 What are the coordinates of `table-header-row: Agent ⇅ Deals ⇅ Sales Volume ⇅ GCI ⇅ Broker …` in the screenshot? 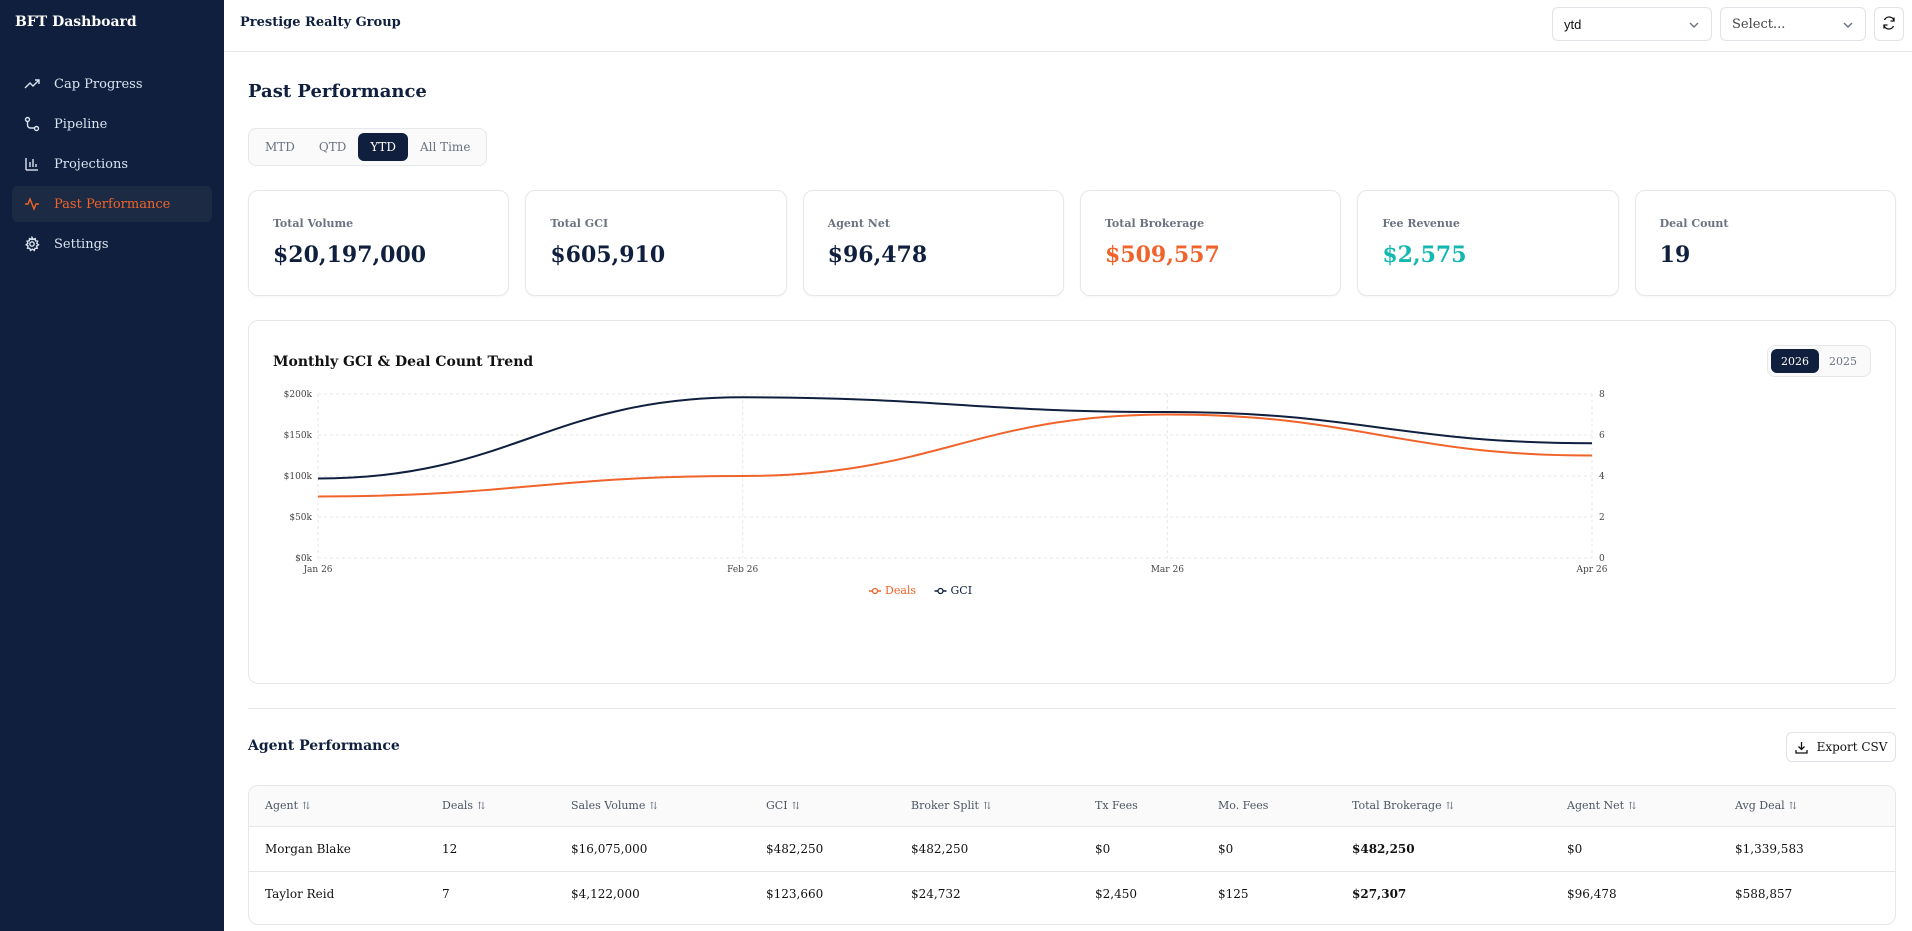 It's located at (1072, 806).